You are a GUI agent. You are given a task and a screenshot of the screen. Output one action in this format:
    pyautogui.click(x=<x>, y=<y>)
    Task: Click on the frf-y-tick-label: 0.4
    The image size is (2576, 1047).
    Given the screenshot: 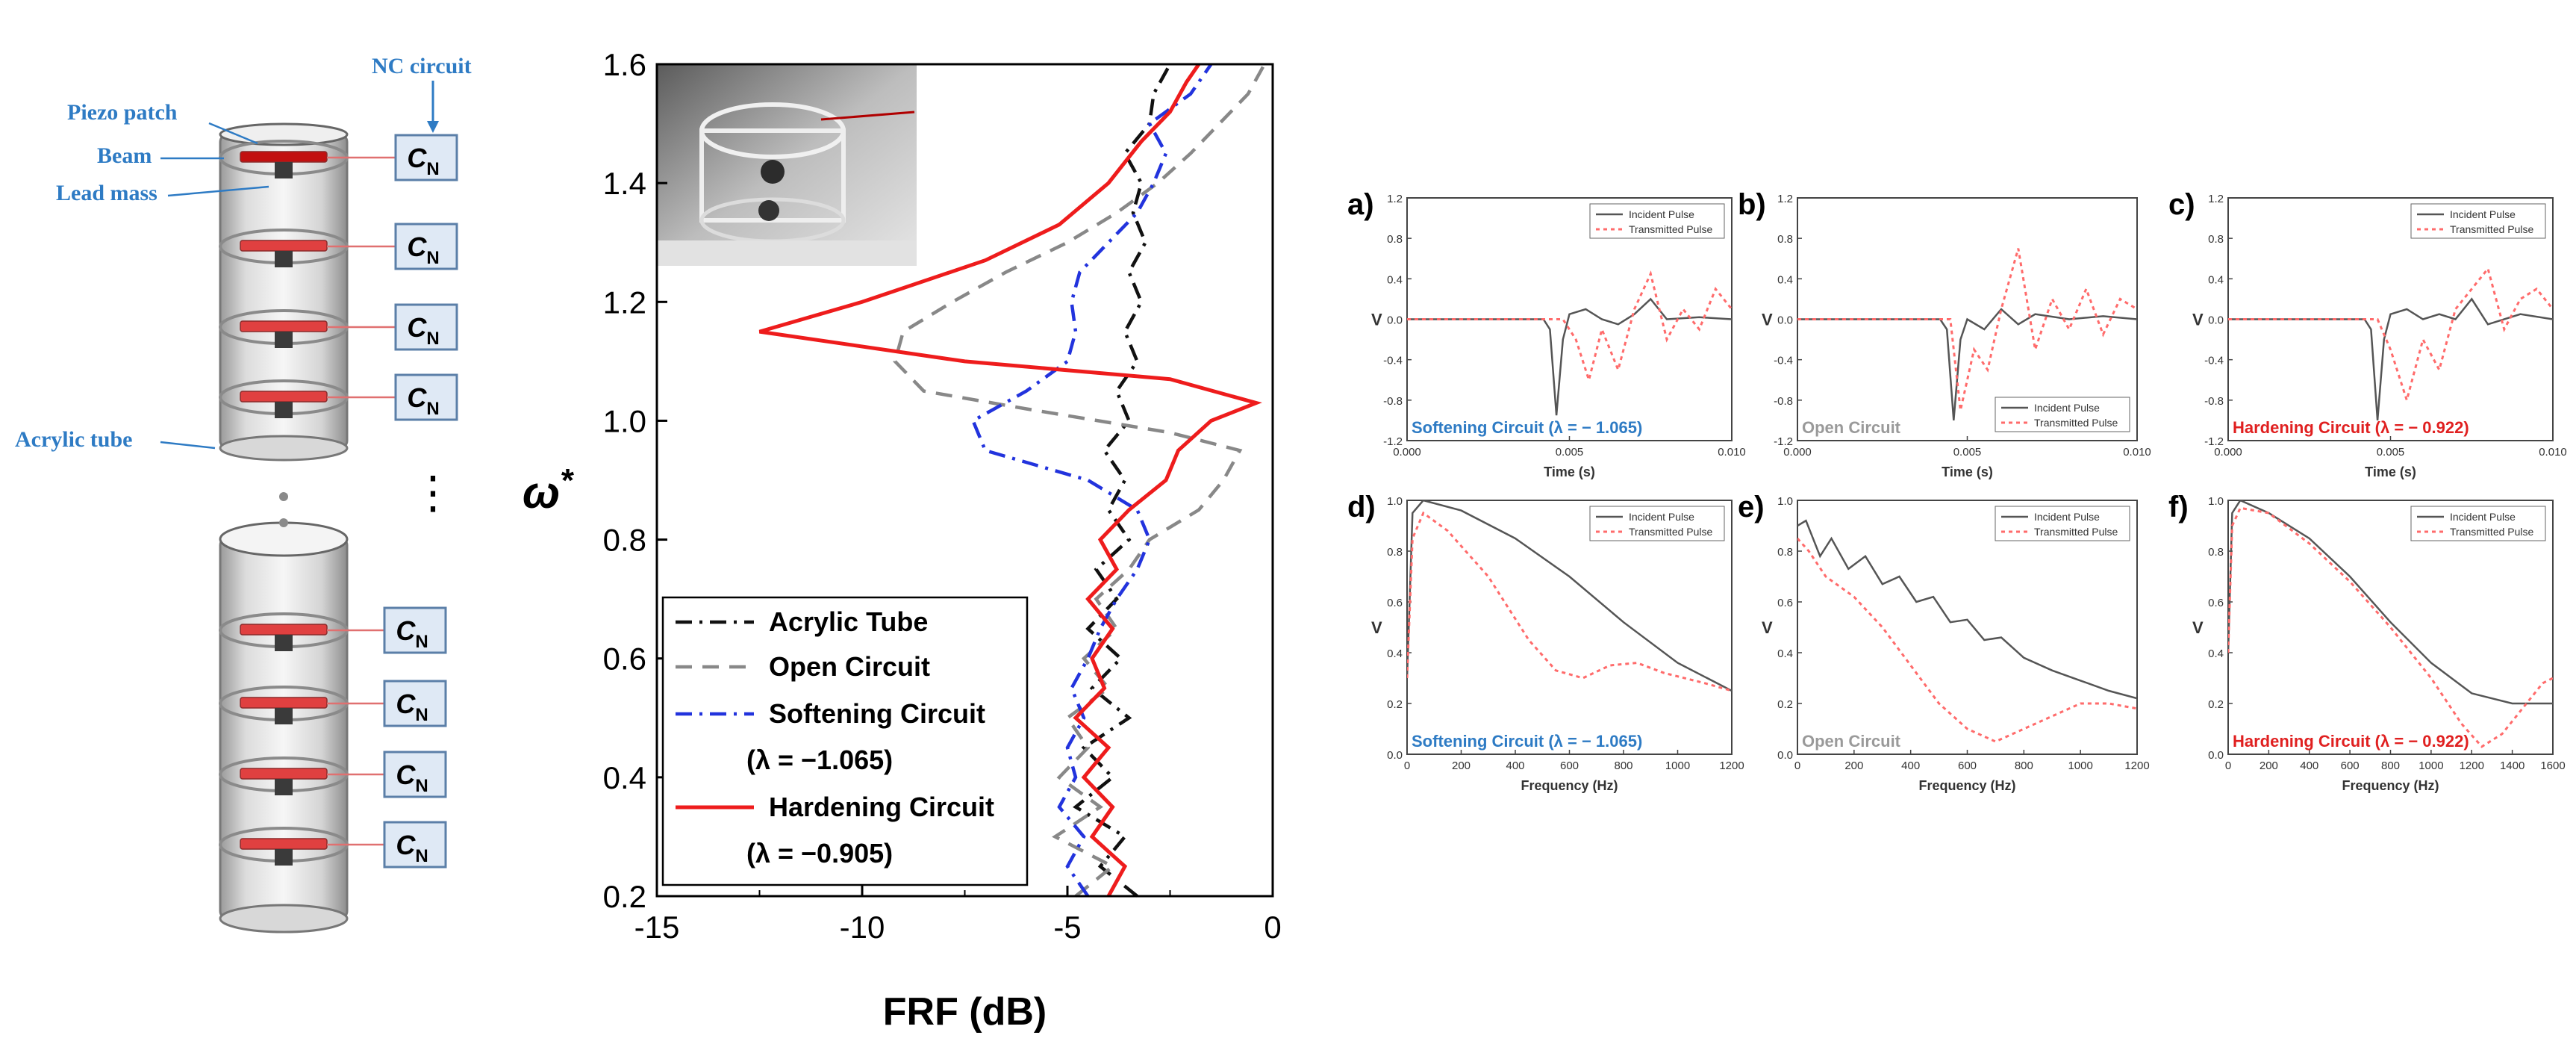 What is the action you would take?
    pyautogui.click(x=624, y=777)
    